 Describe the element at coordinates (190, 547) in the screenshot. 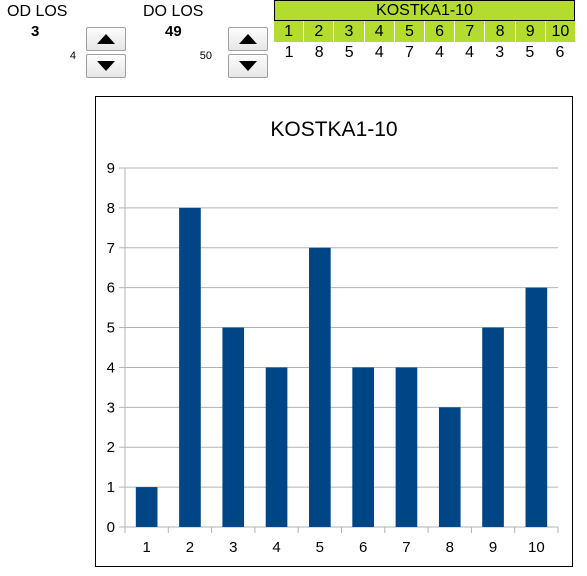

I see `x-tick-label: 2` at that location.